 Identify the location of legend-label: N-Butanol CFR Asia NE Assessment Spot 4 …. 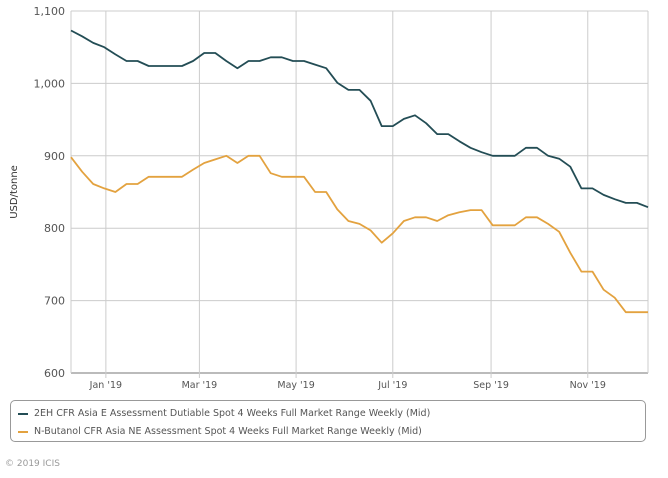
(228, 431).